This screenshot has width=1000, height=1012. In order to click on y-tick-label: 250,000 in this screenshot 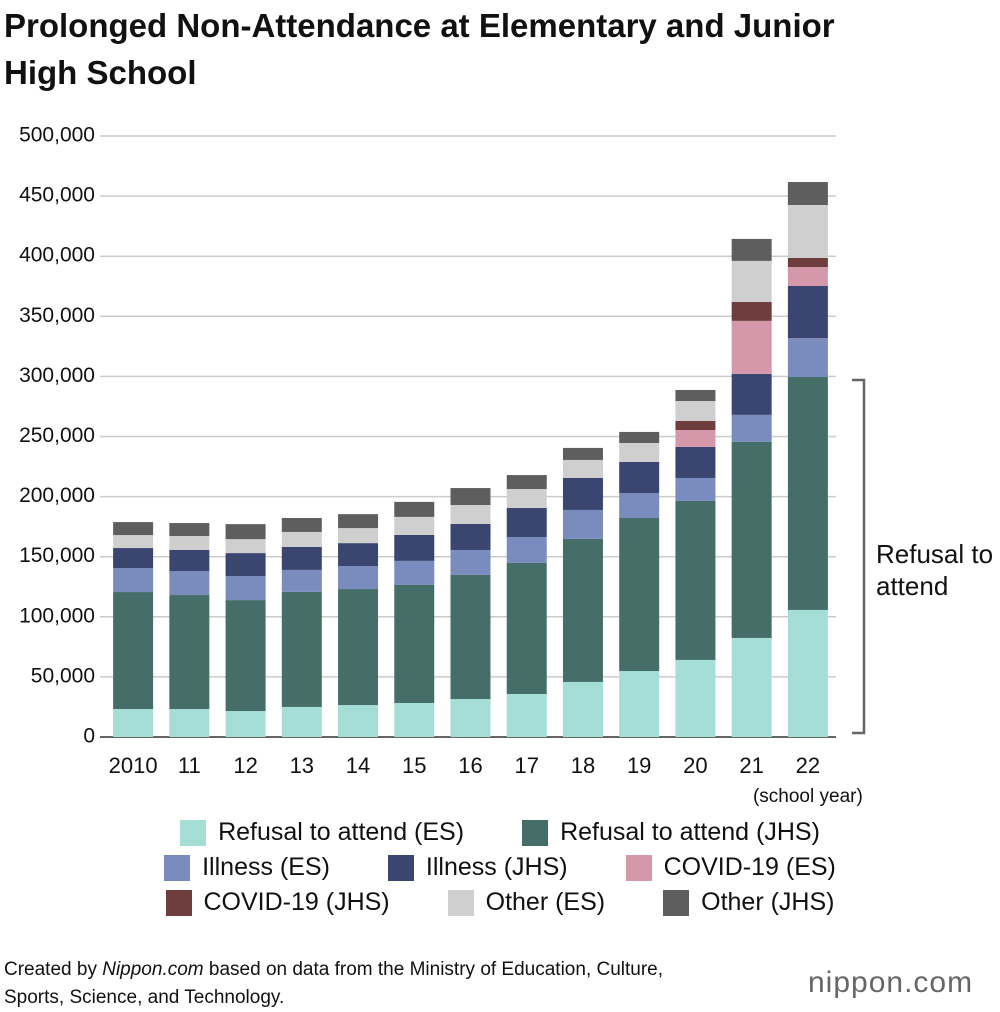, I will do `click(57, 435)`.